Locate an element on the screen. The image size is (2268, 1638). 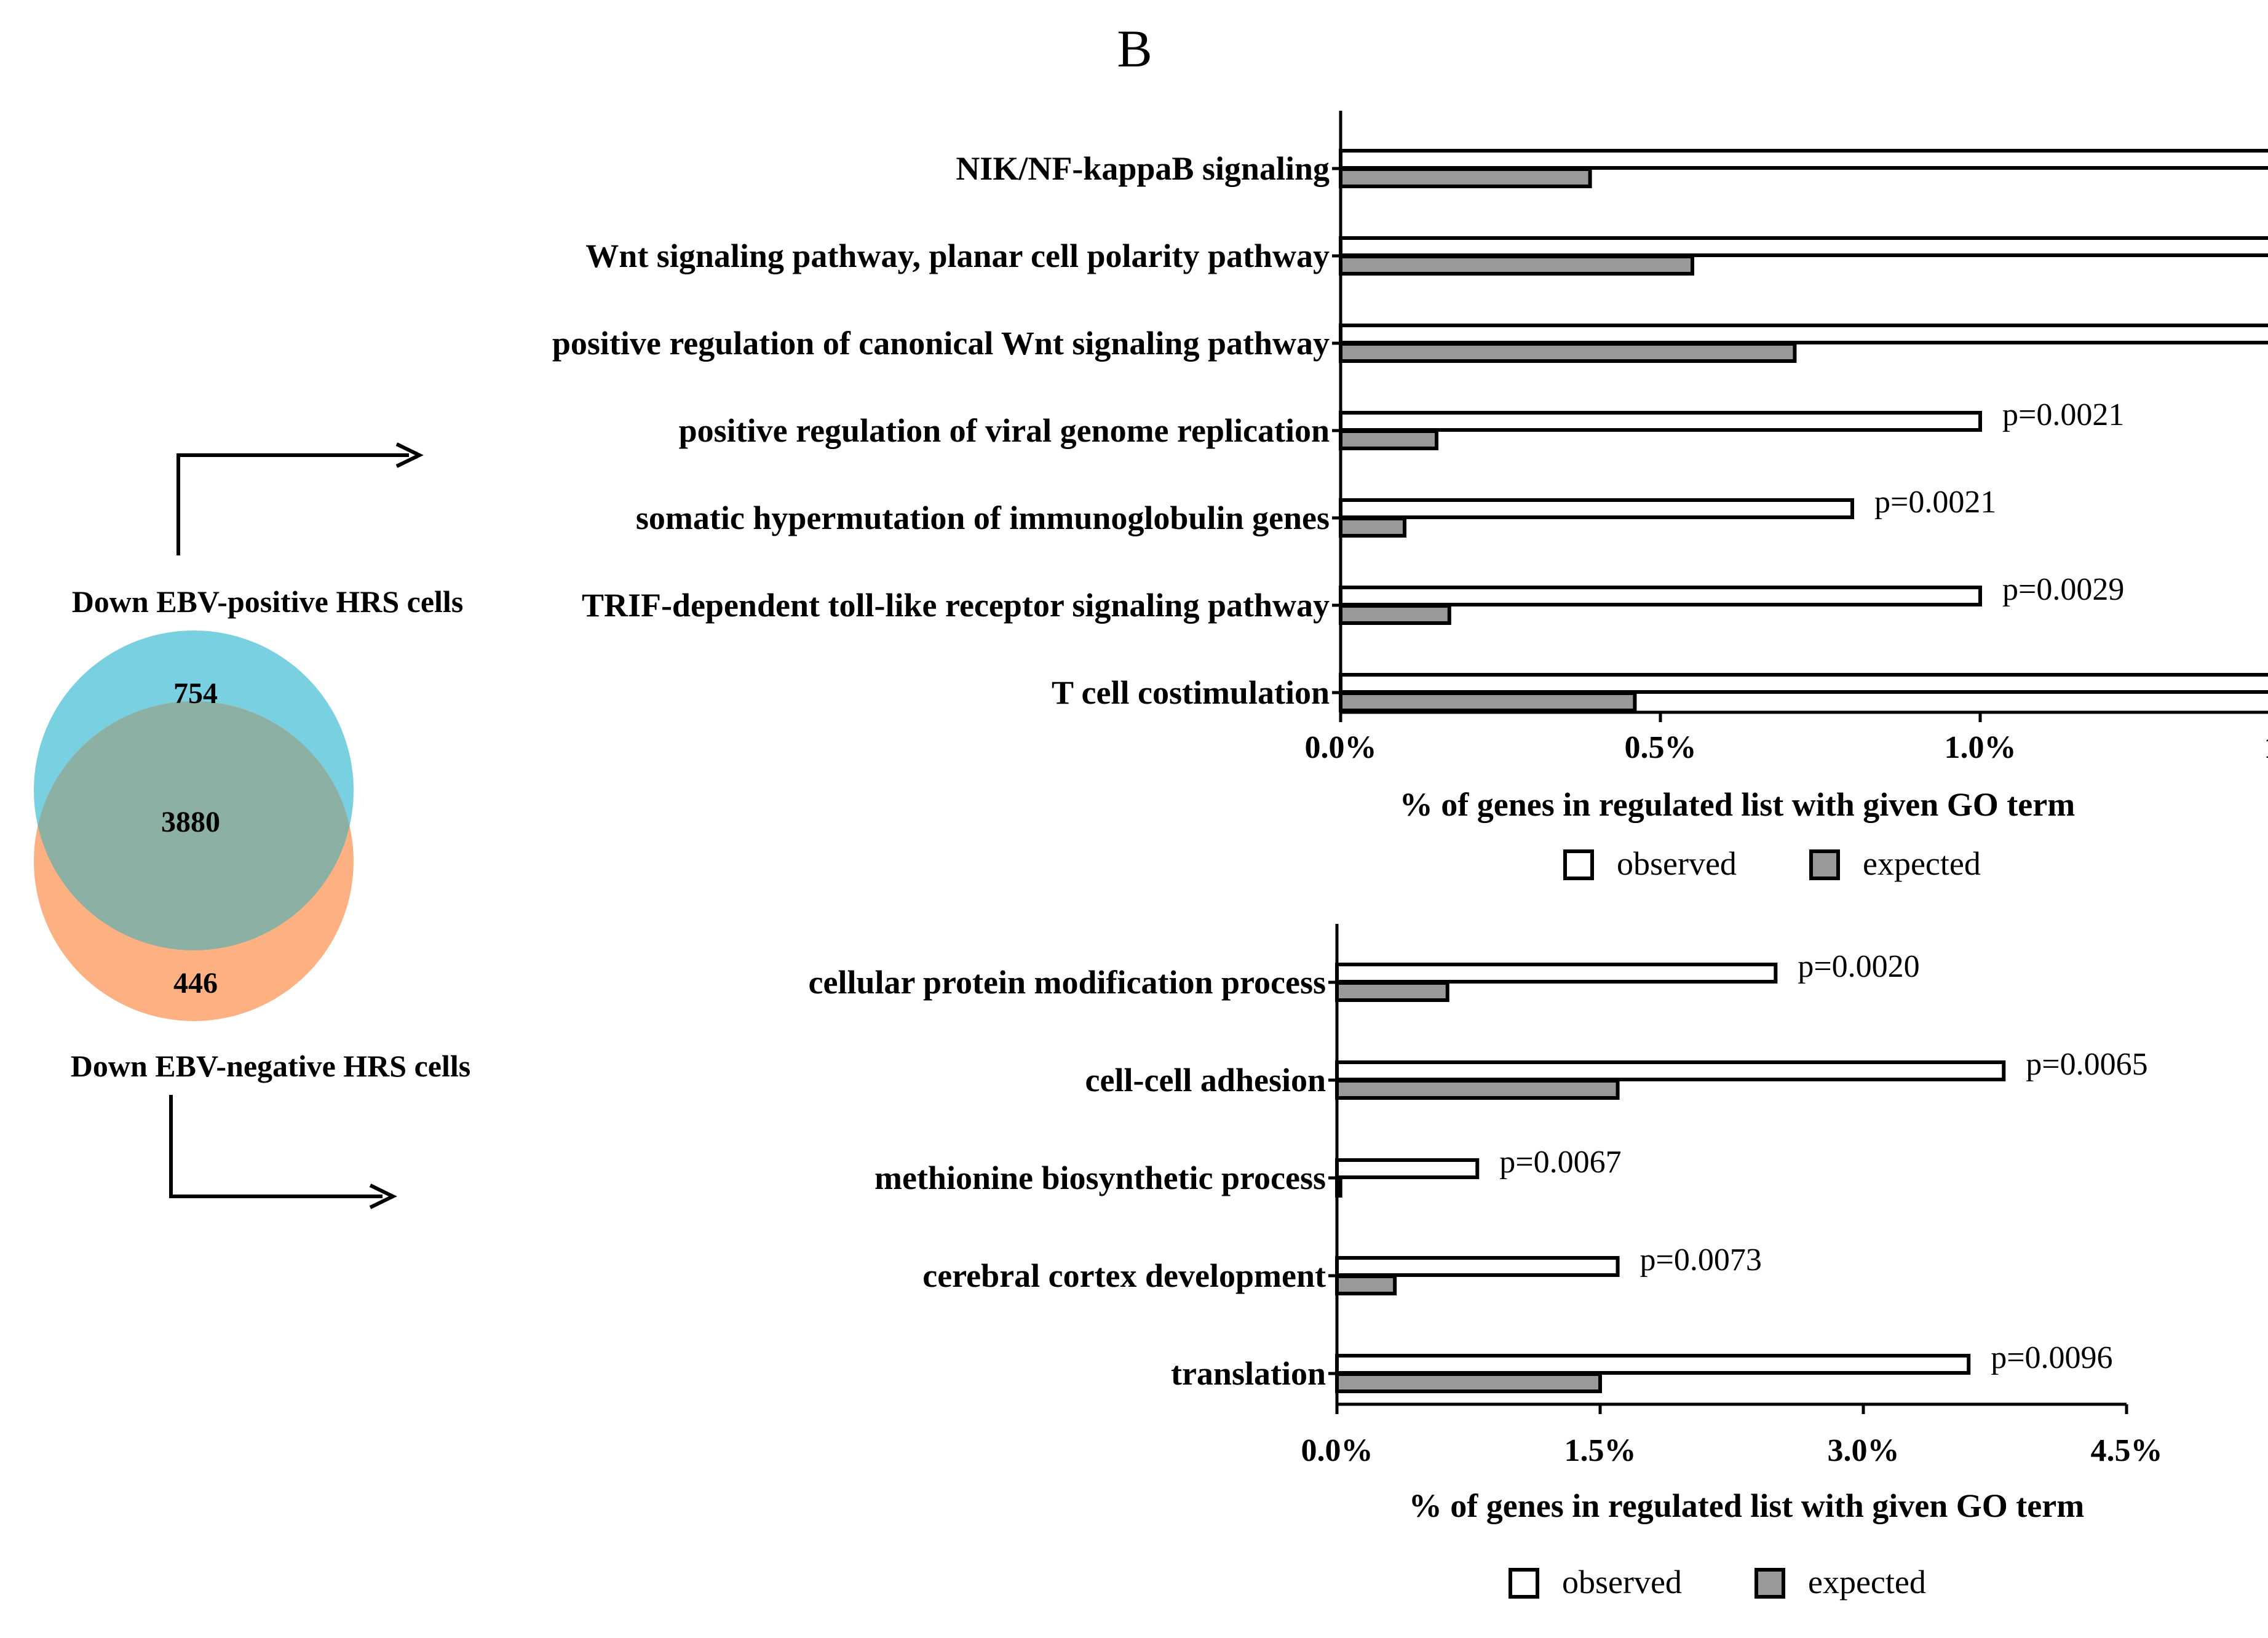
category-label: cerebral cortex development is located at coordinates (1124, 1275).